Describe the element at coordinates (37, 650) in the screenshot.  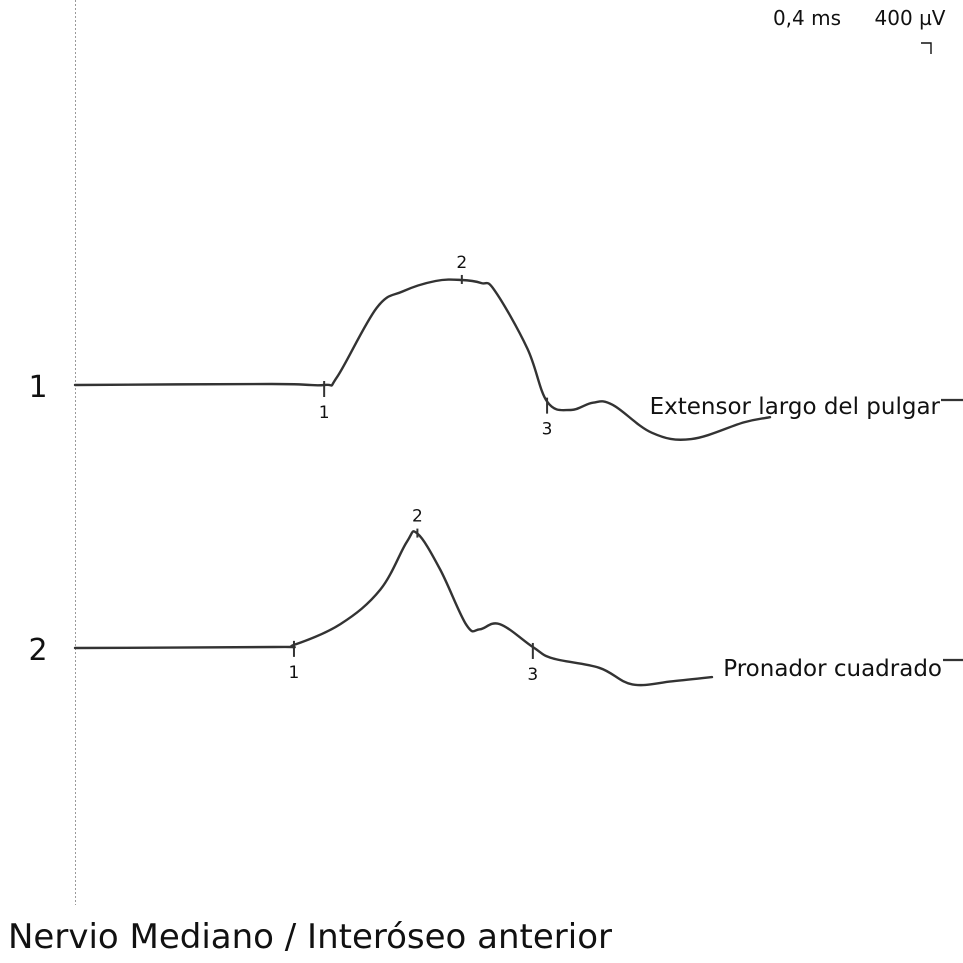
I see `channel-label-2: 2` at that location.